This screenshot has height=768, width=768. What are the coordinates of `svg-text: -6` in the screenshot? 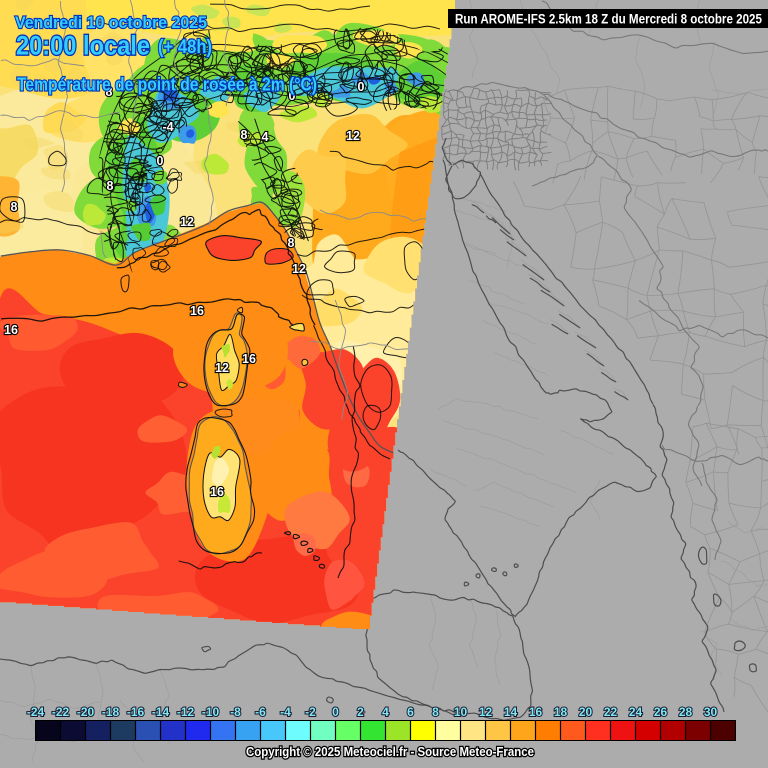 It's located at (260, 712).